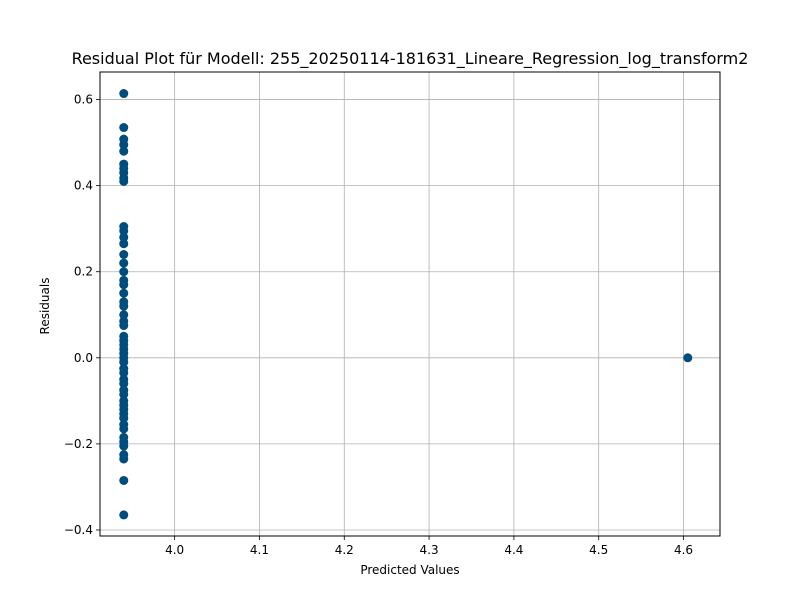 The height and width of the screenshot is (600, 800). What do you see at coordinates (598, 550) in the screenshot?
I see `x-tick-label: 4.5` at bounding box center [598, 550].